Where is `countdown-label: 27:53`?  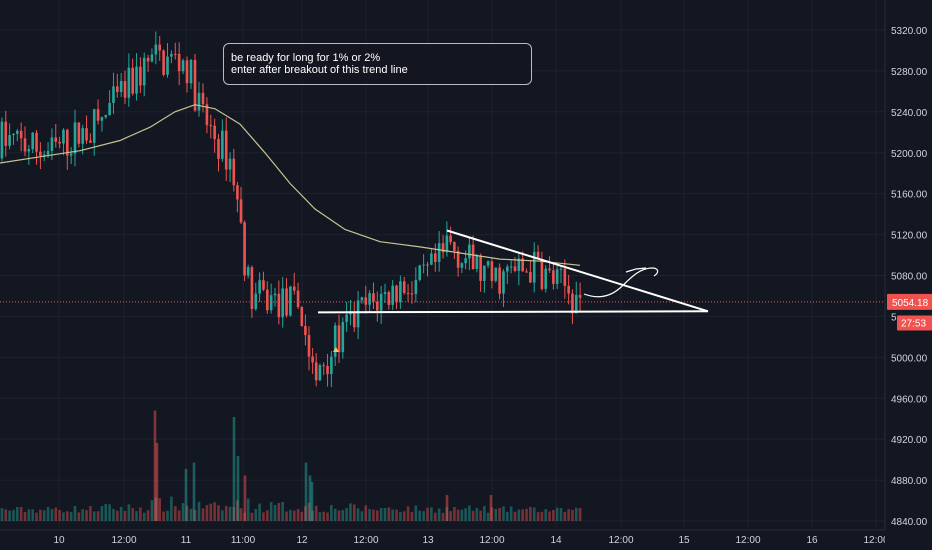
countdown-label: 27:53 is located at coordinates (913, 324).